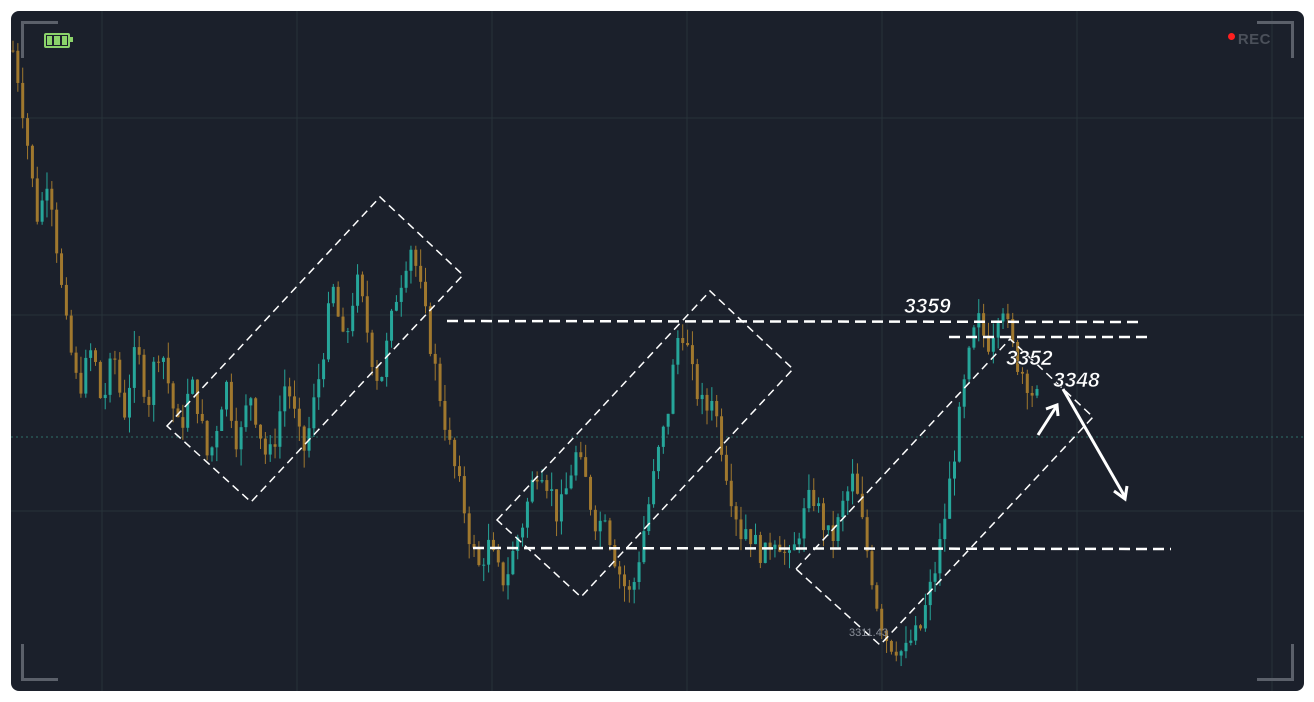  I want to click on support-line, so click(822, 548).